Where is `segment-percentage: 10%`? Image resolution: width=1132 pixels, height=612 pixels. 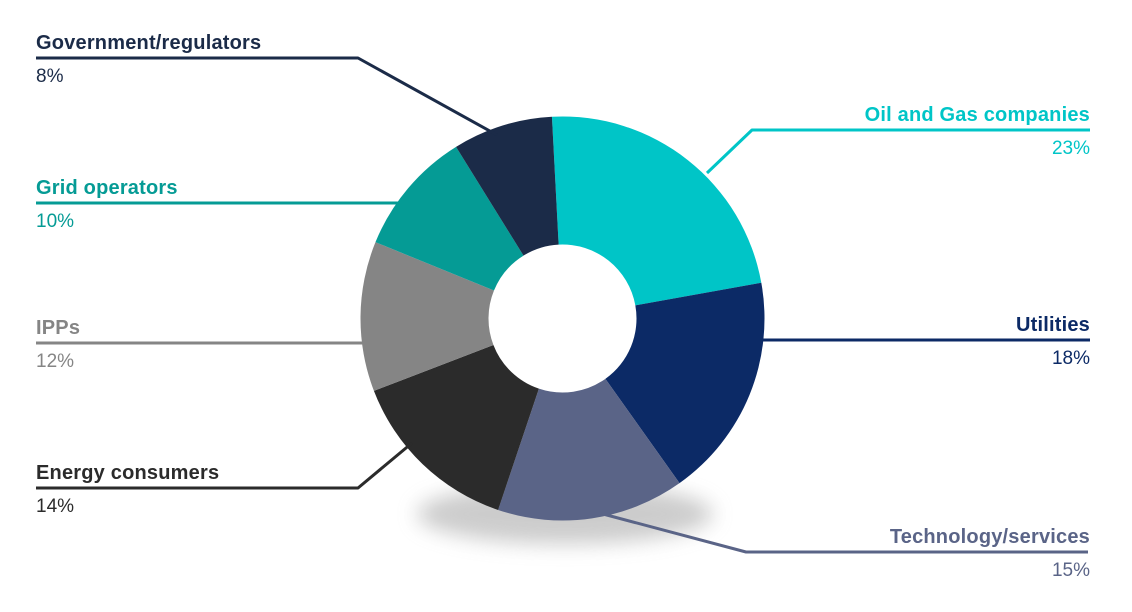
segment-percentage: 10% is located at coordinates (55, 221).